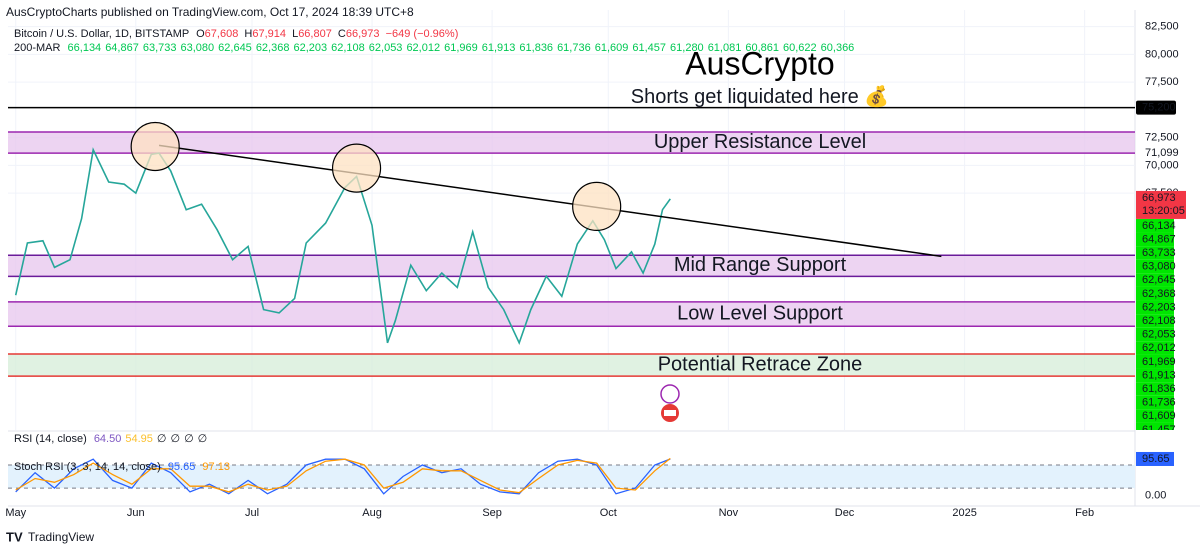 The height and width of the screenshot is (558, 1200). What do you see at coordinates (182, 467) in the screenshot?
I see `stoch-k-last: 95.65` at bounding box center [182, 467].